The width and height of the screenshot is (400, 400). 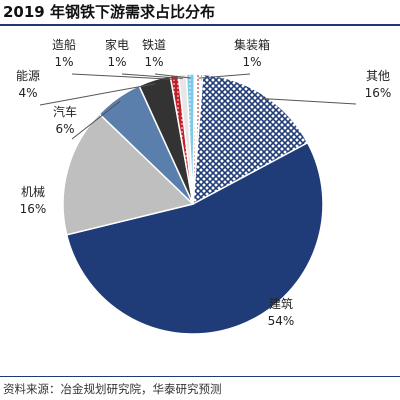 I want to click on slice-label-value-shipbuilding: 1%, so click(x=63, y=62).